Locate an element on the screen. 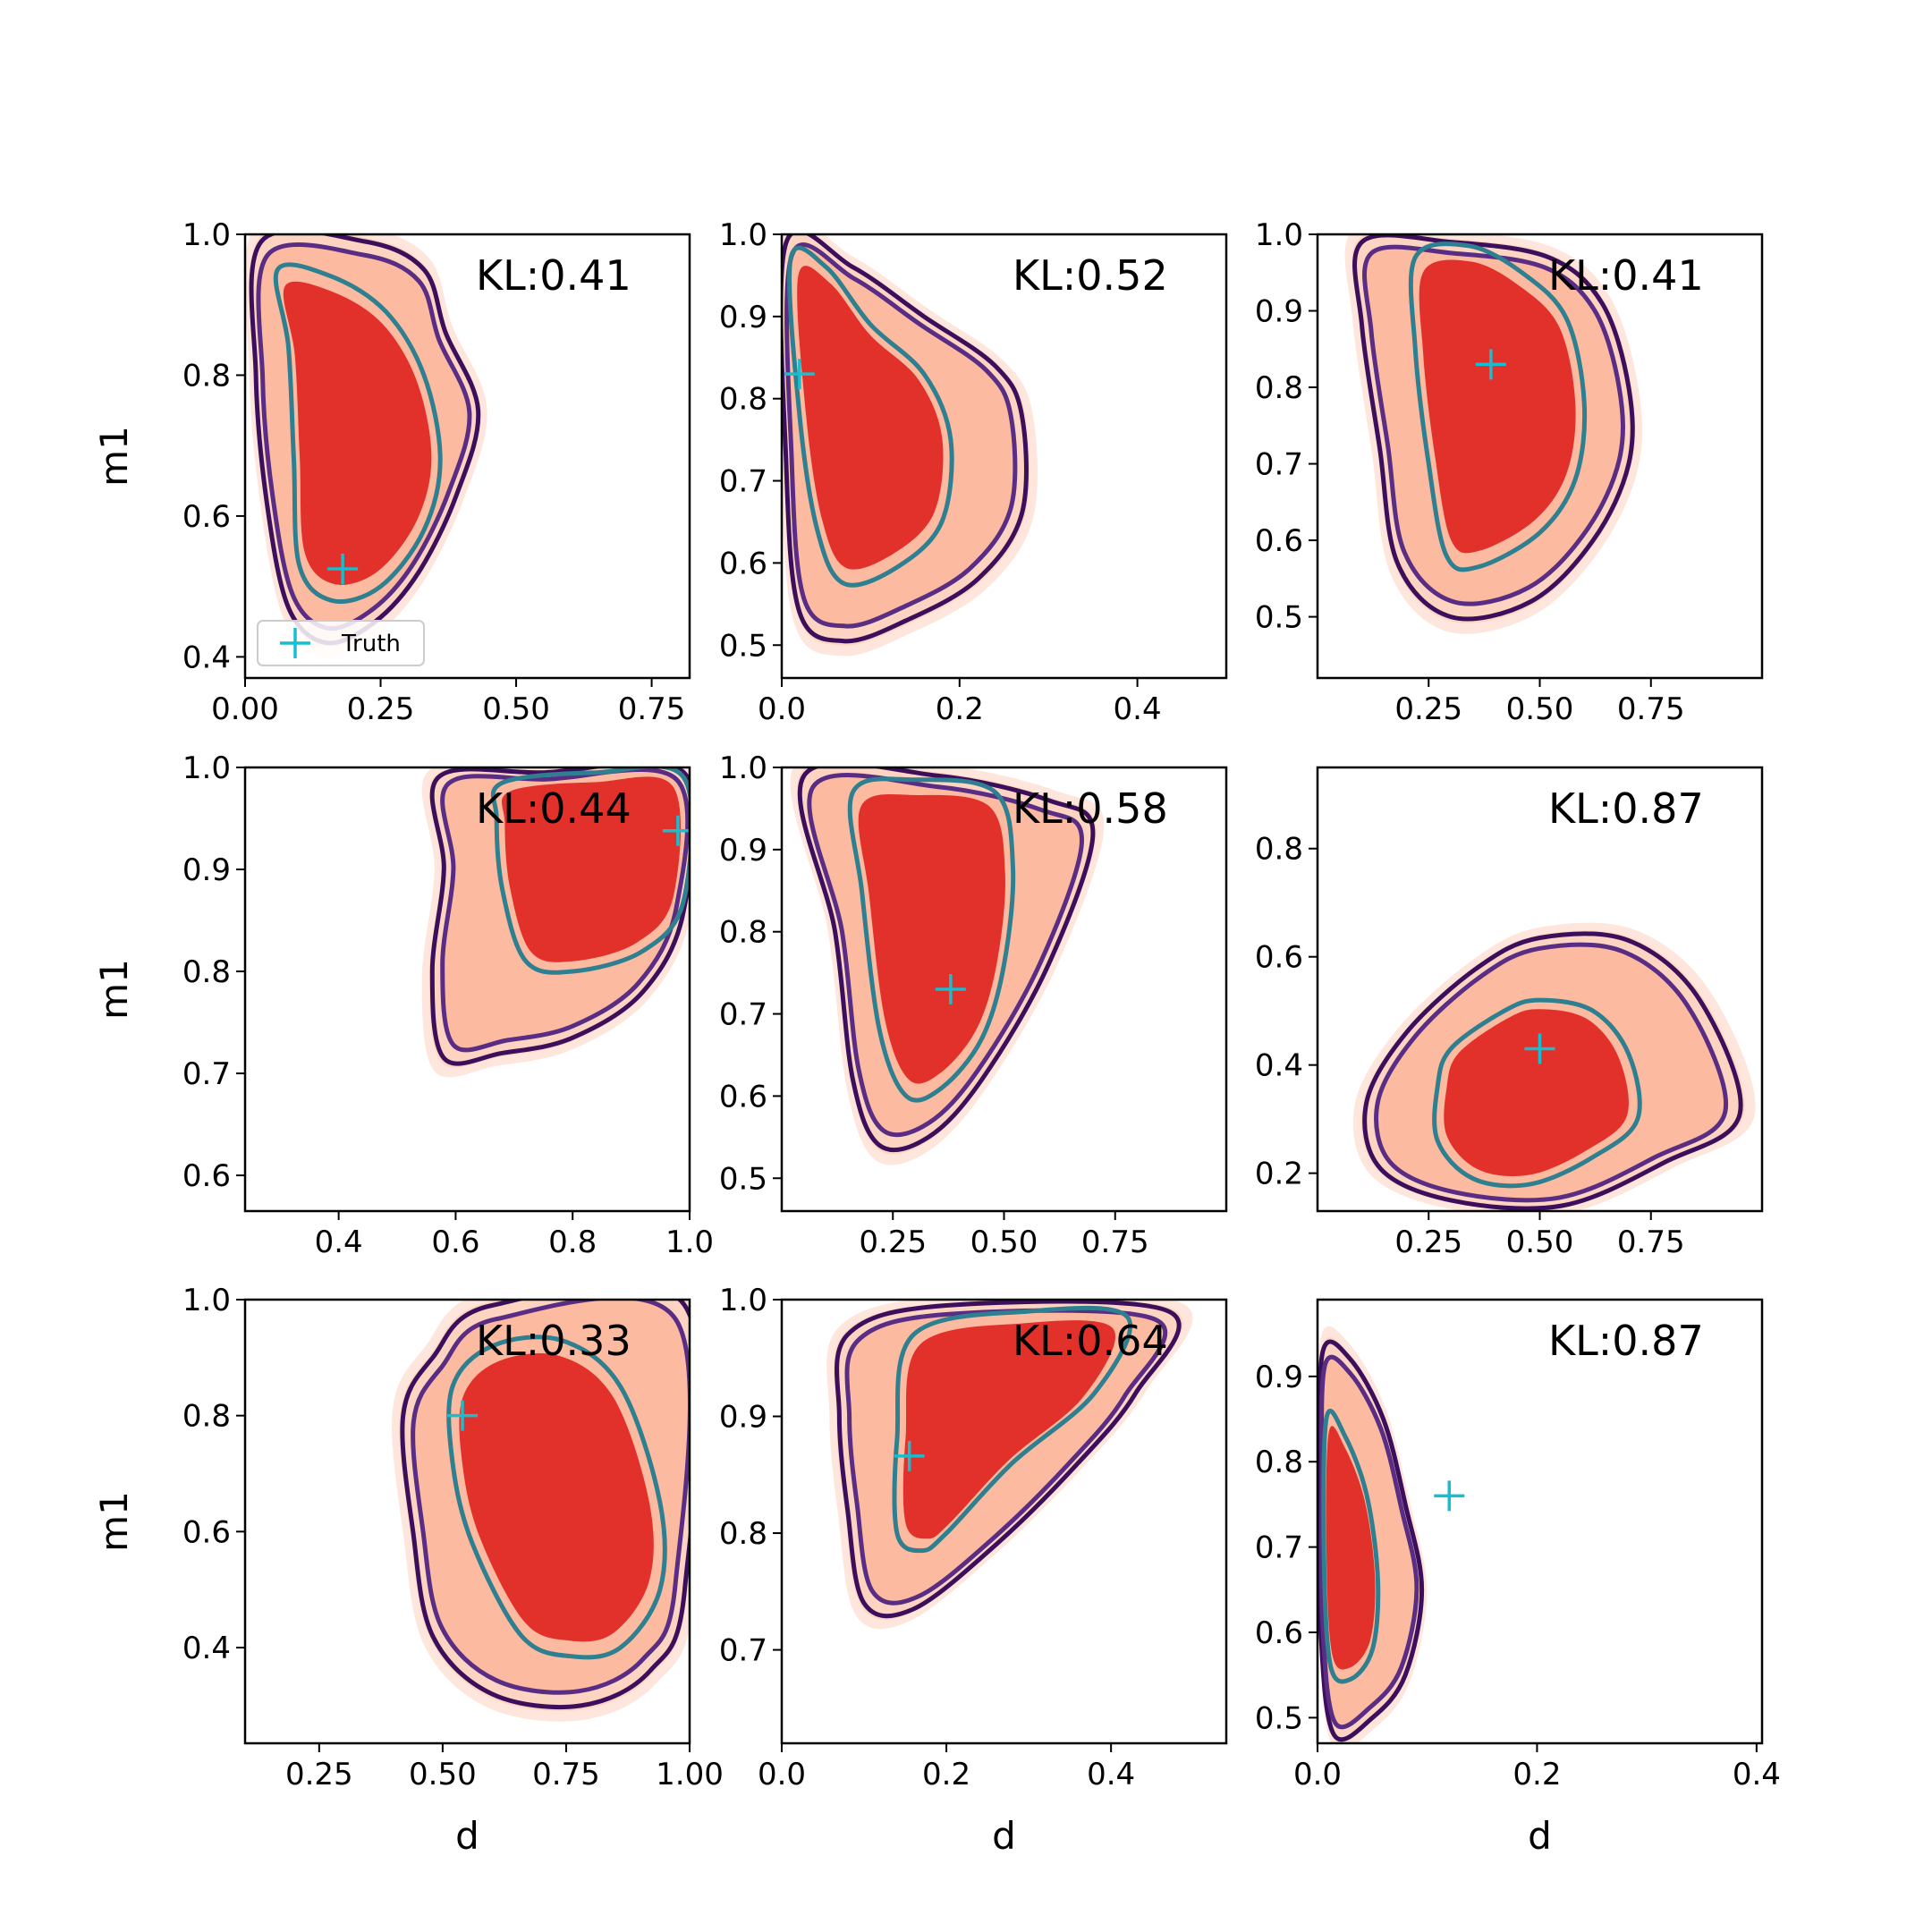  subplot-3: 0.25 0.50 0.75 0.5 0.6 0.7 0.8 0.9 1.0 KL:0.41 is located at coordinates (1509, 472).